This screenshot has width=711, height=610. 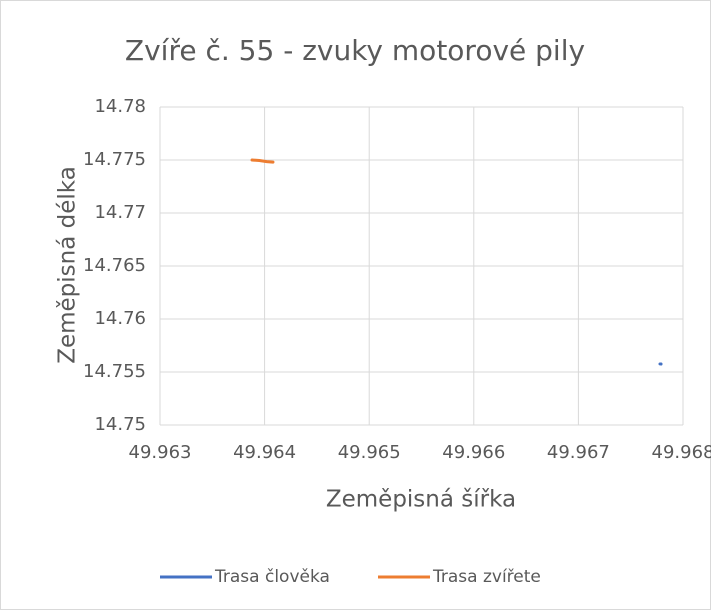 I want to click on y-tick-label: 14.77, so click(x=120, y=212).